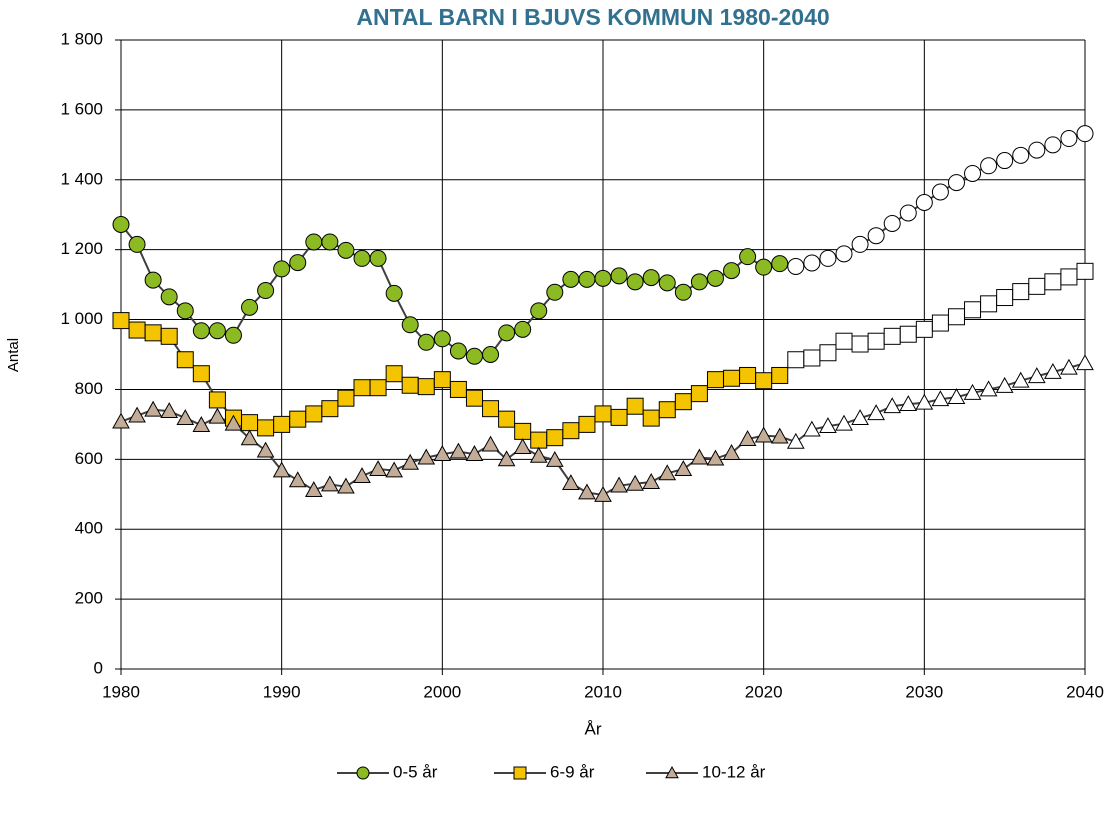 The height and width of the screenshot is (814, 1114). Describe the element at coordinates (81, 248) in the screenshot. I see `y-tick-label: 1 200` at that location.